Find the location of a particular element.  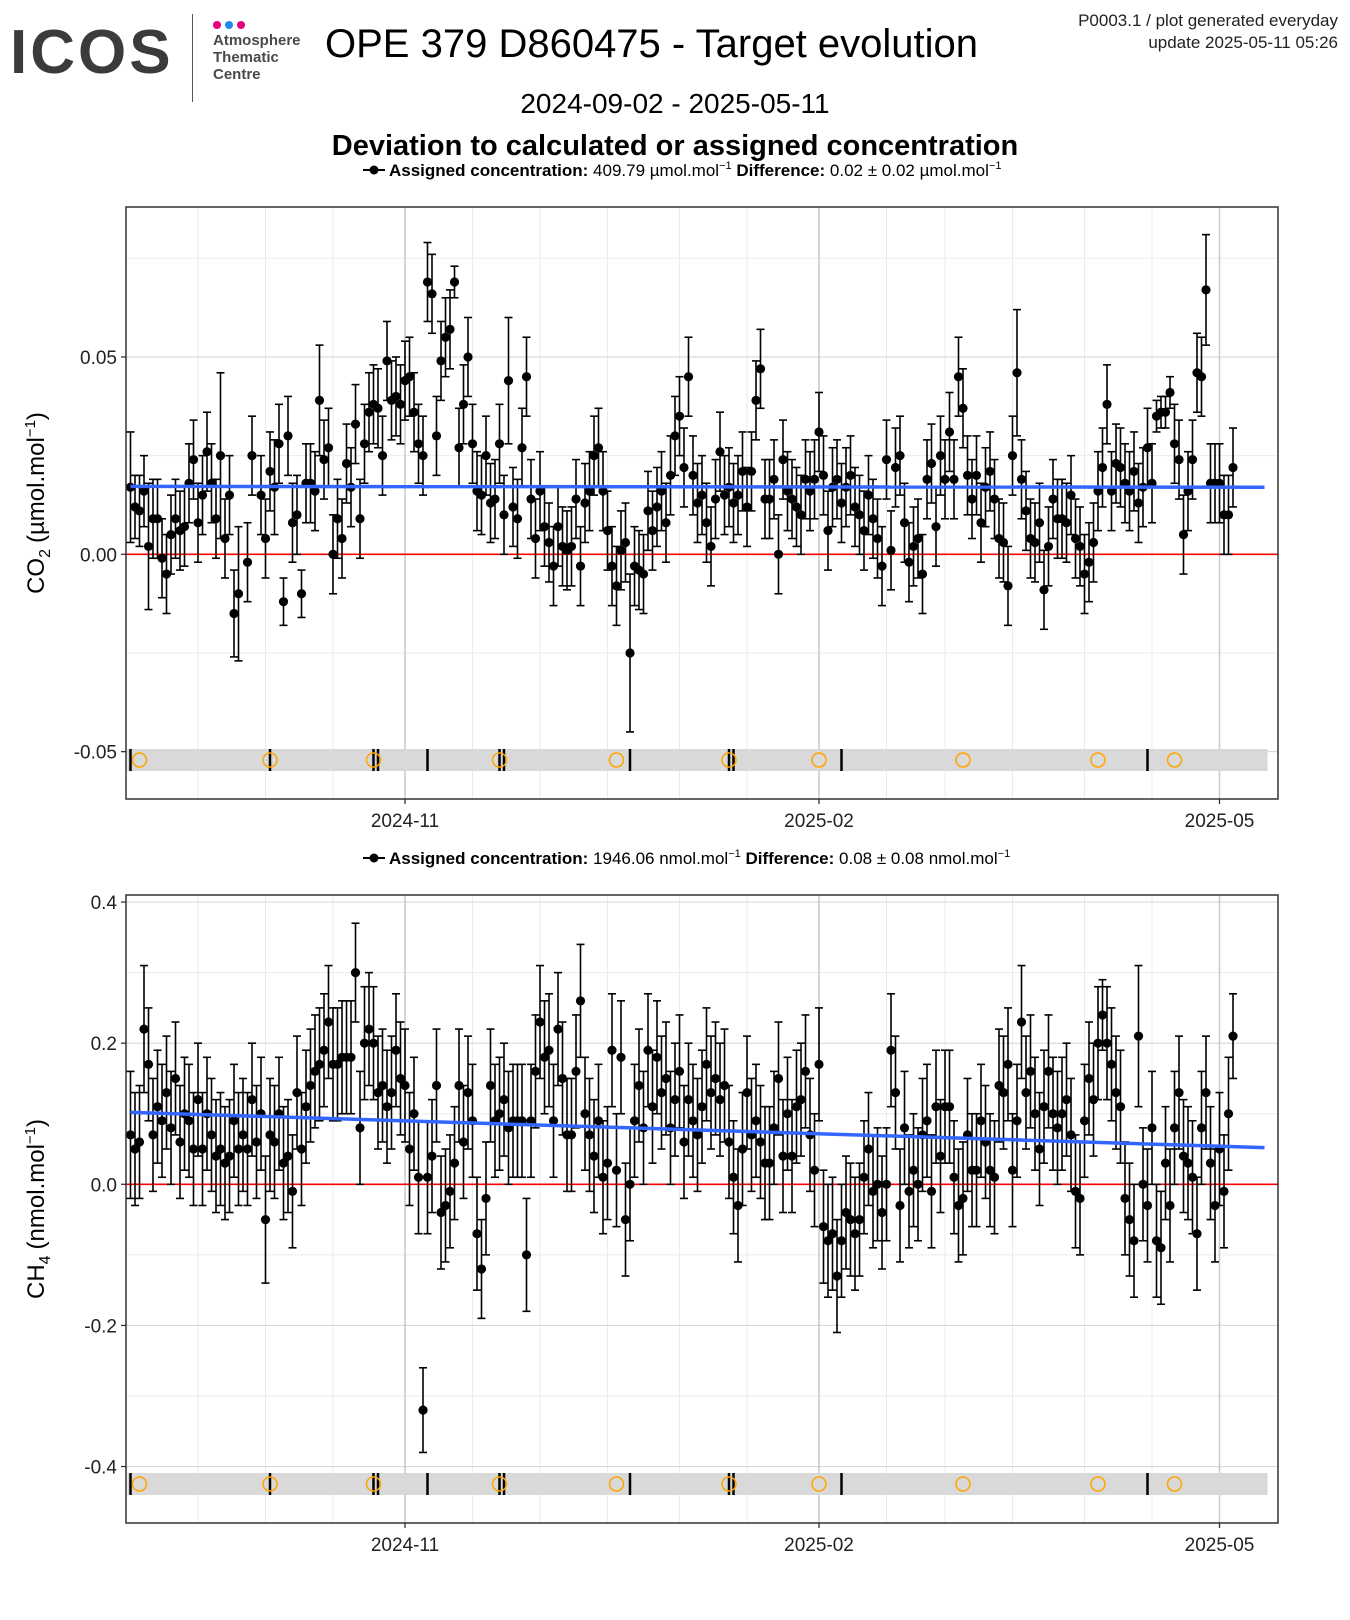

icos-logo: ICOS Atmosphere Thematic Centre is located at coordinates (165, 59).